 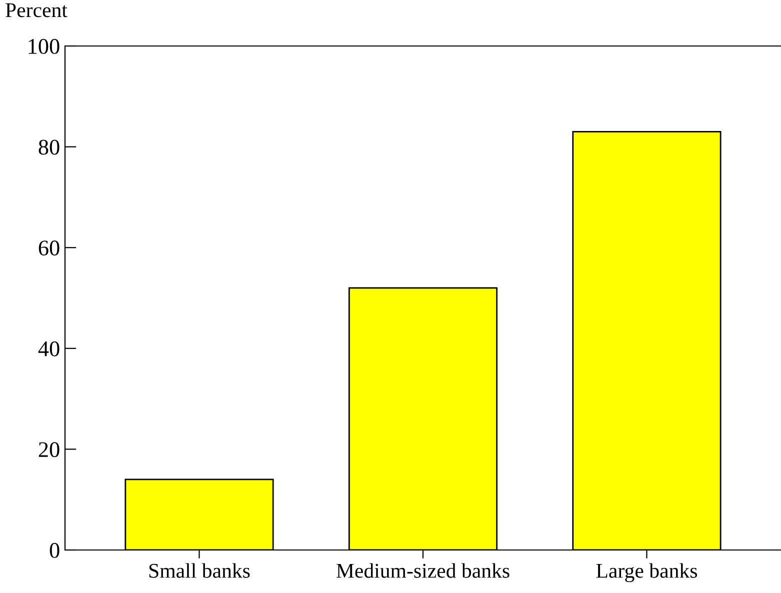 I want to click on y-axis-title: Percent, so click(x=37, y=10).